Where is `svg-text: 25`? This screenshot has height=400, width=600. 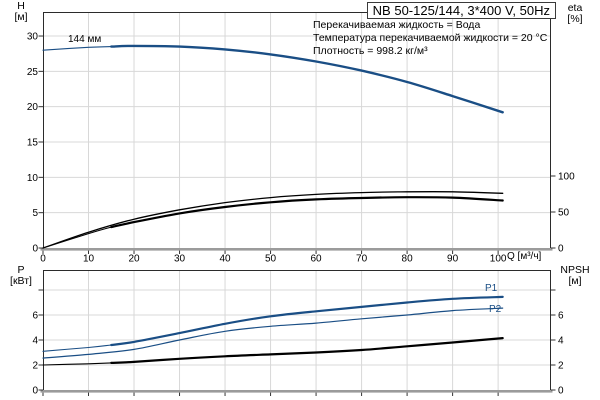 svg-text: 25 is located at coordinates (33, 72).